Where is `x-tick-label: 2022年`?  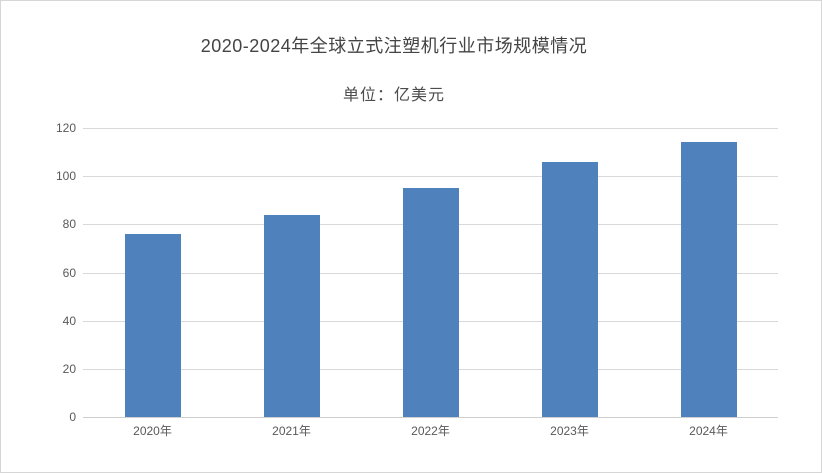 x-tick-label: 2022年 is located at coordinates (430, 431).